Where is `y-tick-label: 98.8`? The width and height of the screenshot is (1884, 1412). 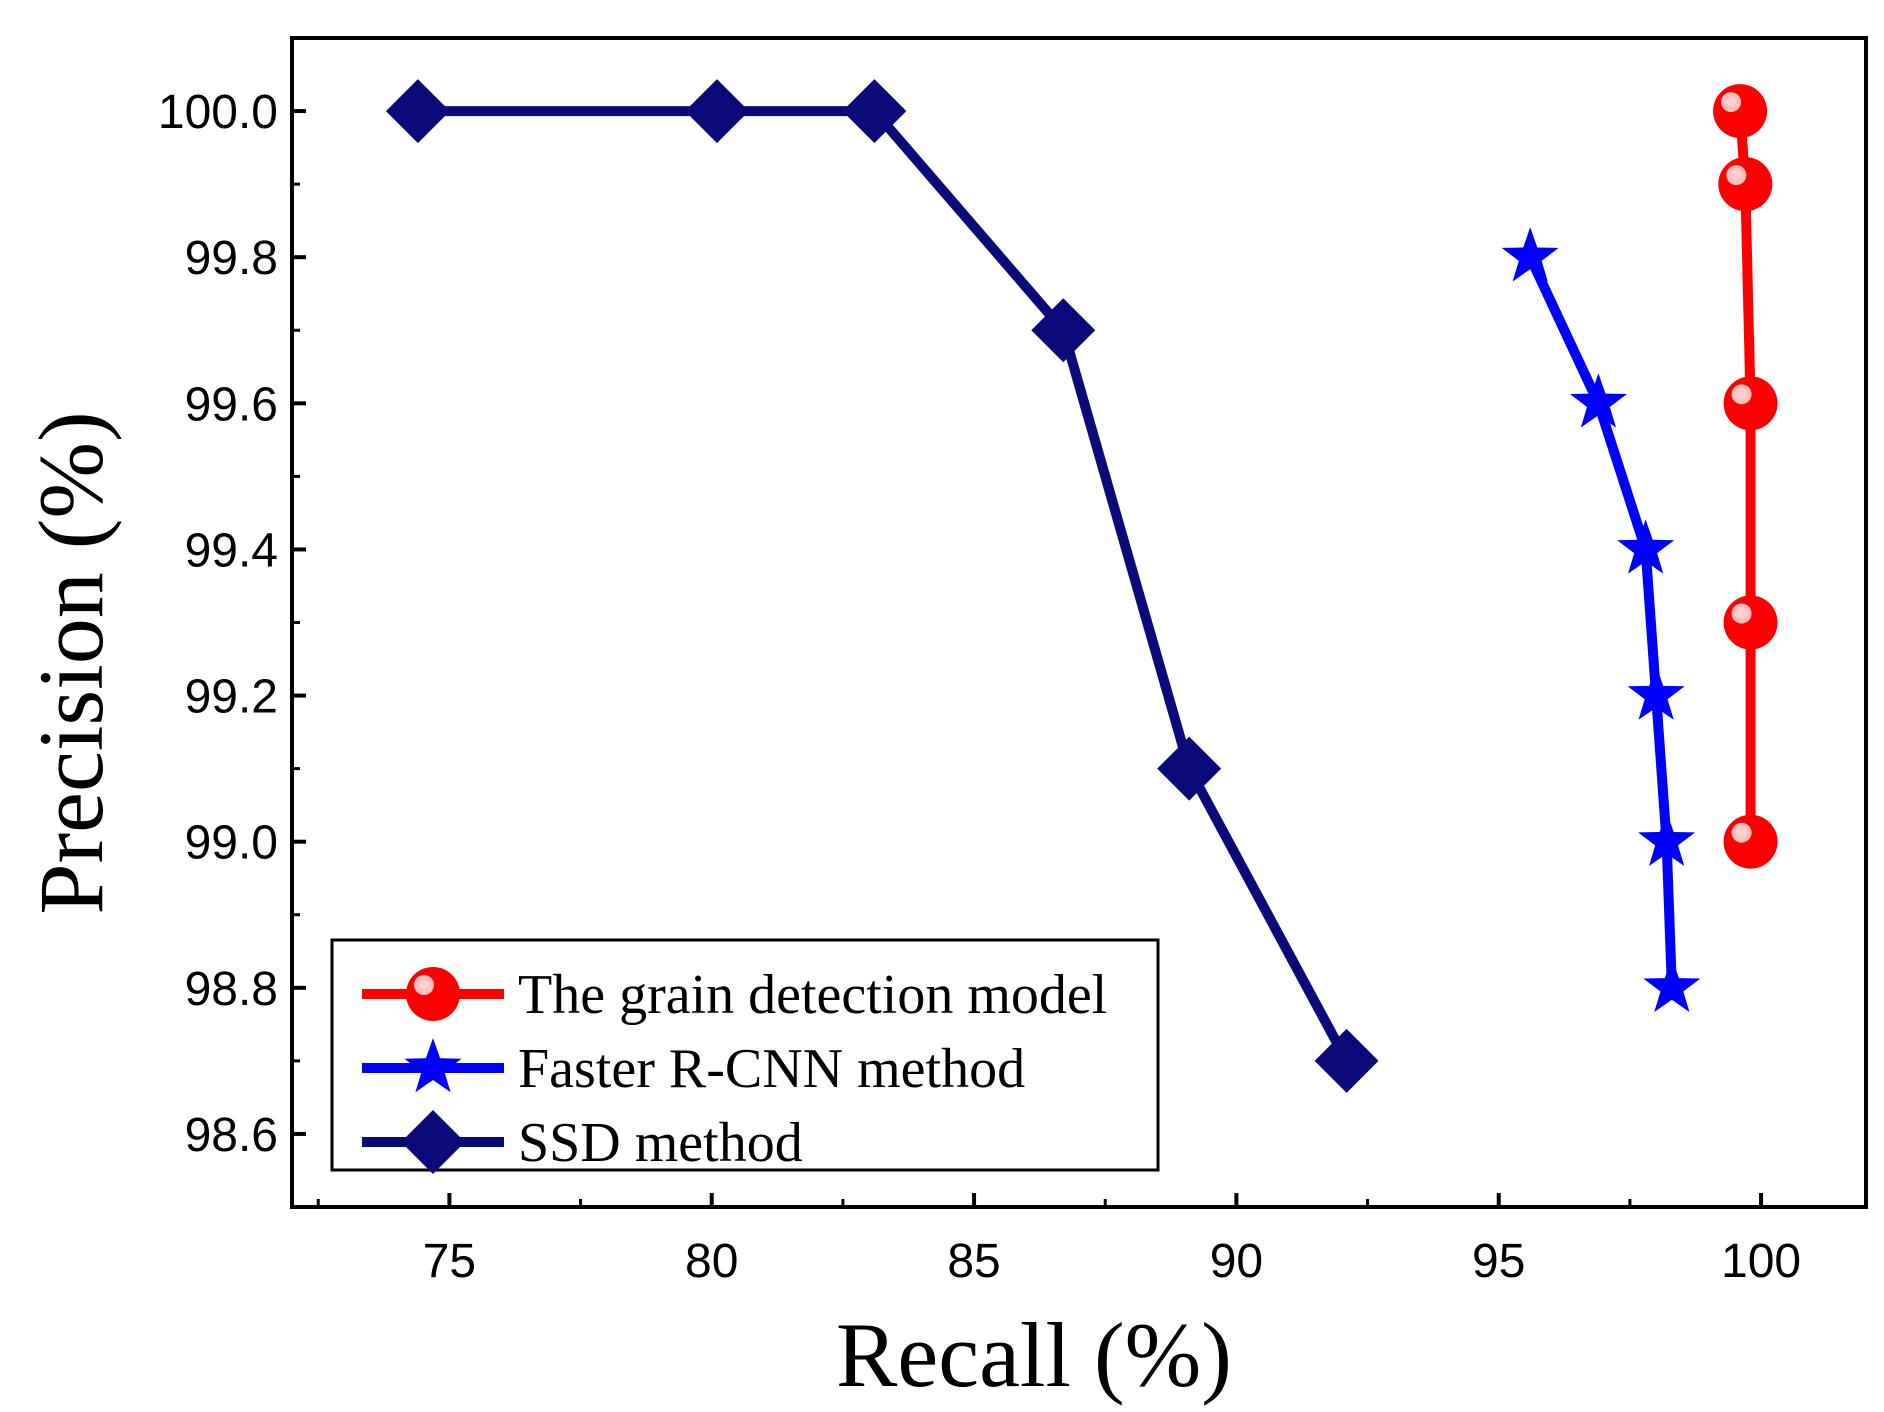
y-tick-label: 98.8 is located at coordinates (231, 989).